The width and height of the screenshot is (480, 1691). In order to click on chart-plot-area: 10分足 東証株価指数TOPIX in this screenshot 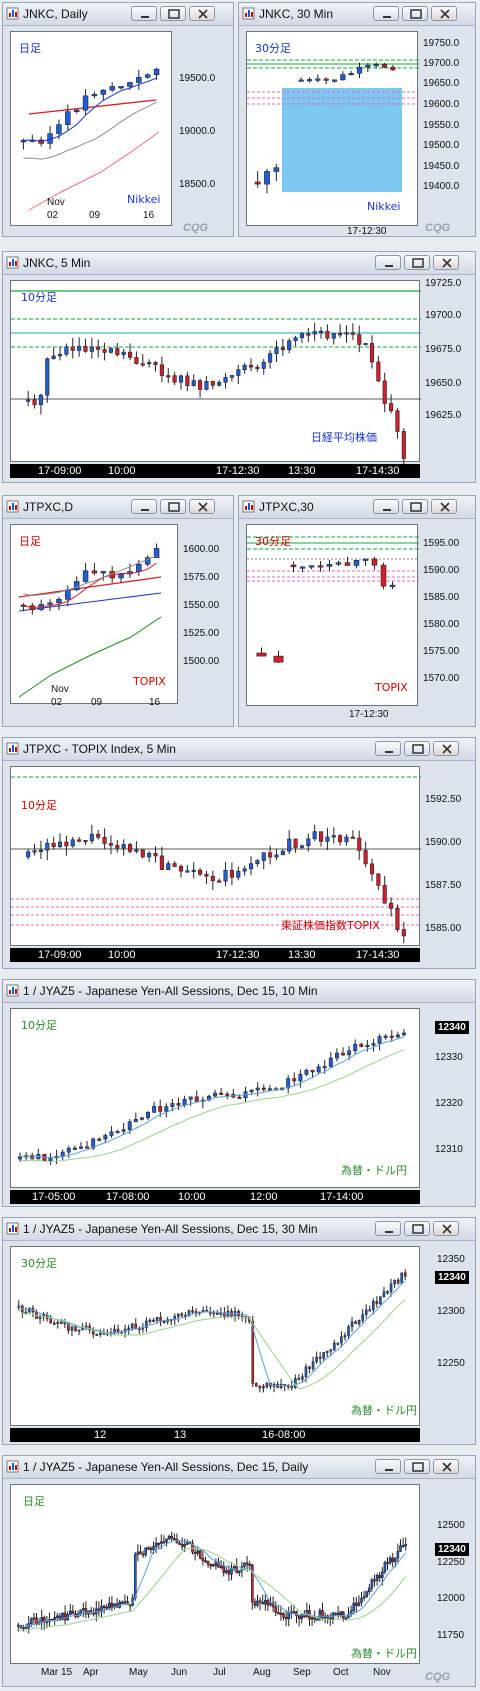, I will do `click(215, 856)`.